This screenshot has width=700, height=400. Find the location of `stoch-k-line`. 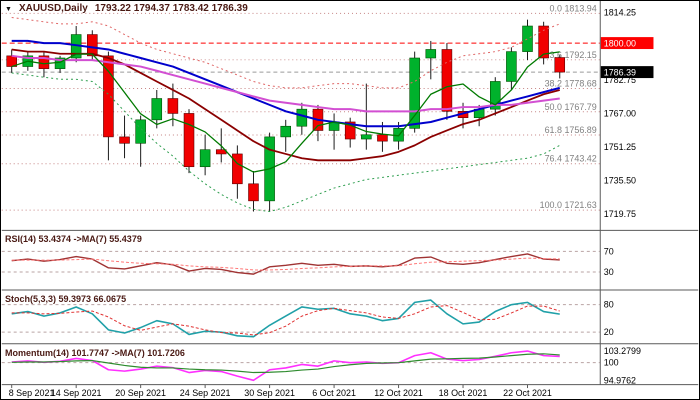

stoch-k-line is located at coordinates (285, 318).